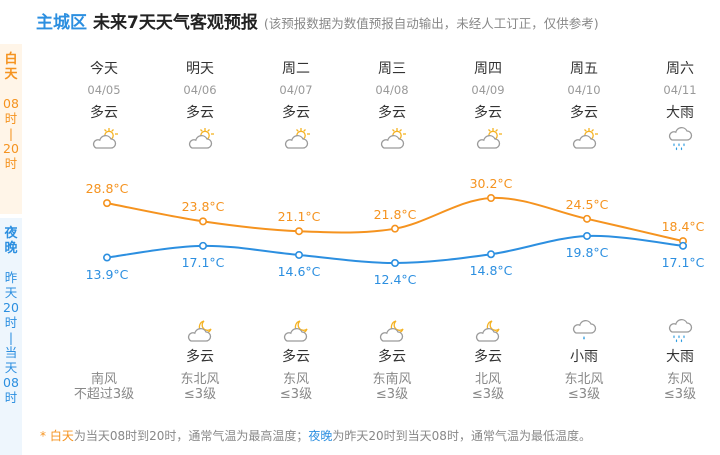  Describe the element at coordinates (61, 23) in the screenshot. I see `location-name: 主城区` at that location.